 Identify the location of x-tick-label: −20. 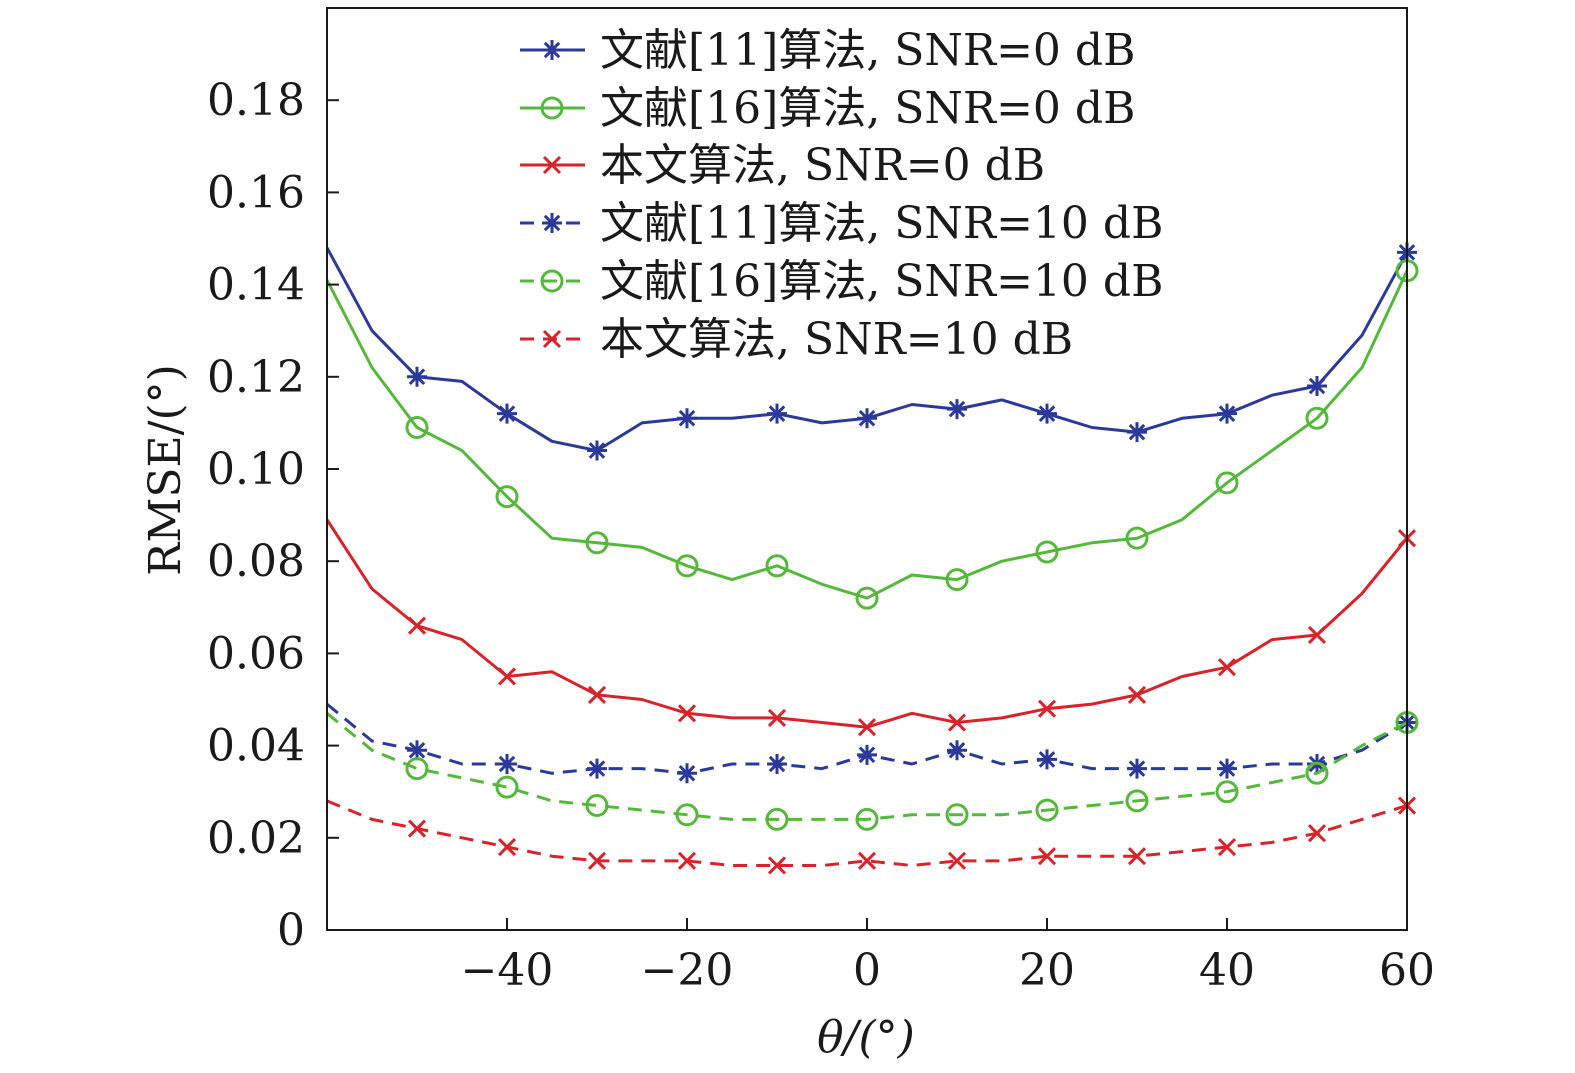
(687, 970).